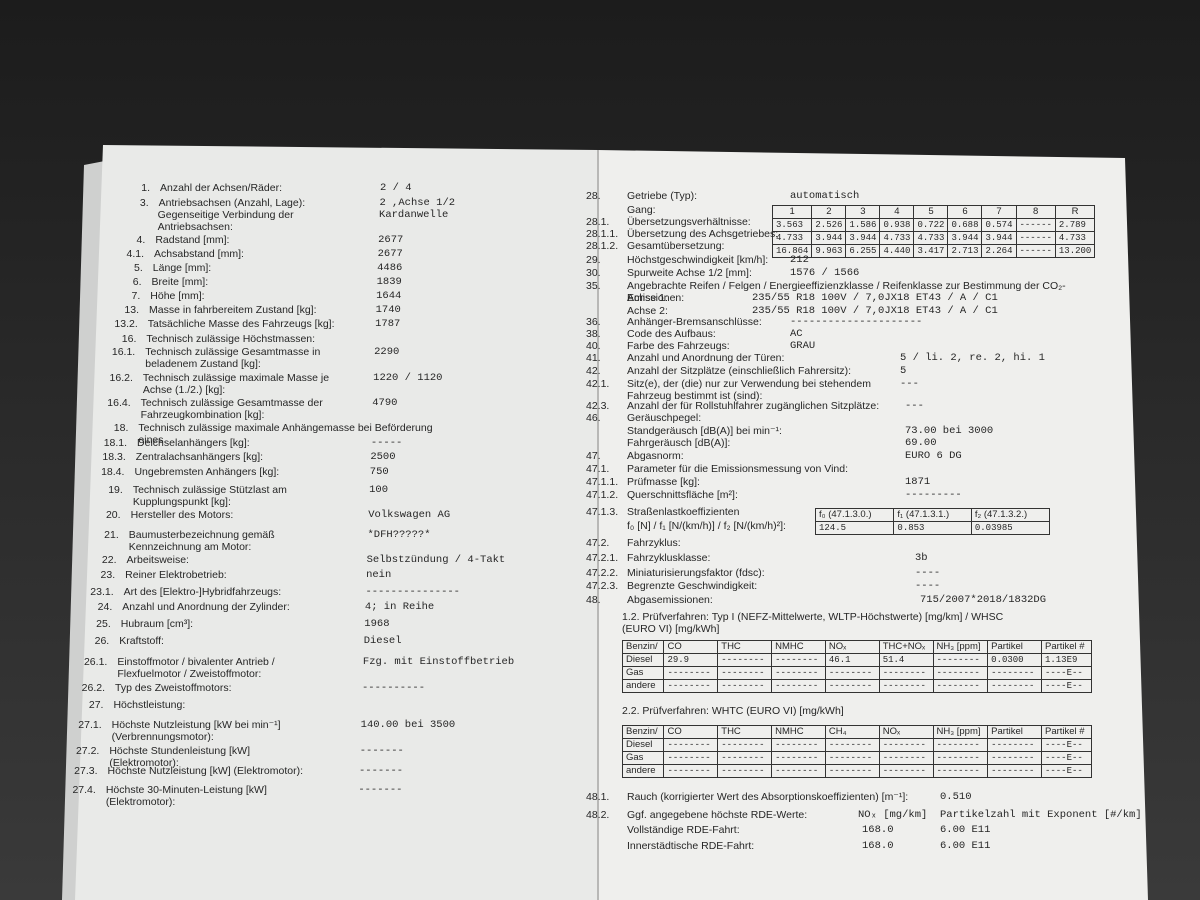 This screenshot has width=1200, height=900. What do you see at coordinates (221, 188) in the screenshot?
I see `item-label: Anzahl der Achsen/Räder:` at bounding box center [221, 188].